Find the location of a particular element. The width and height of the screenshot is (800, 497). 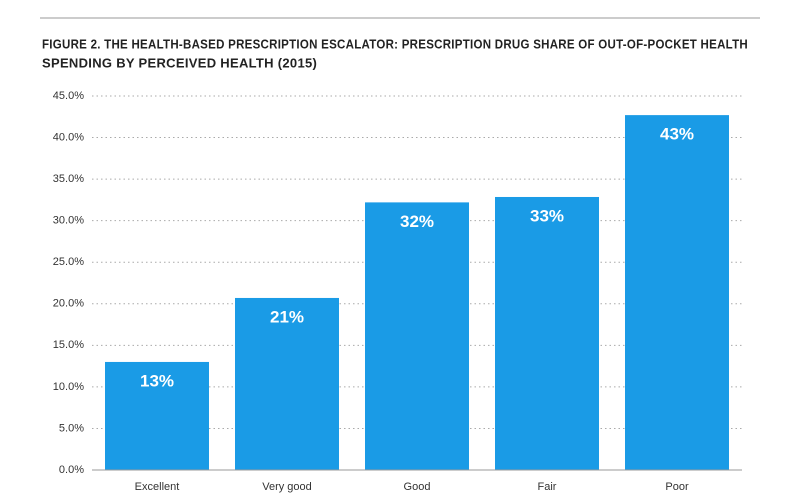

x-tick-label: Fair is located at coordinates (547, 487).